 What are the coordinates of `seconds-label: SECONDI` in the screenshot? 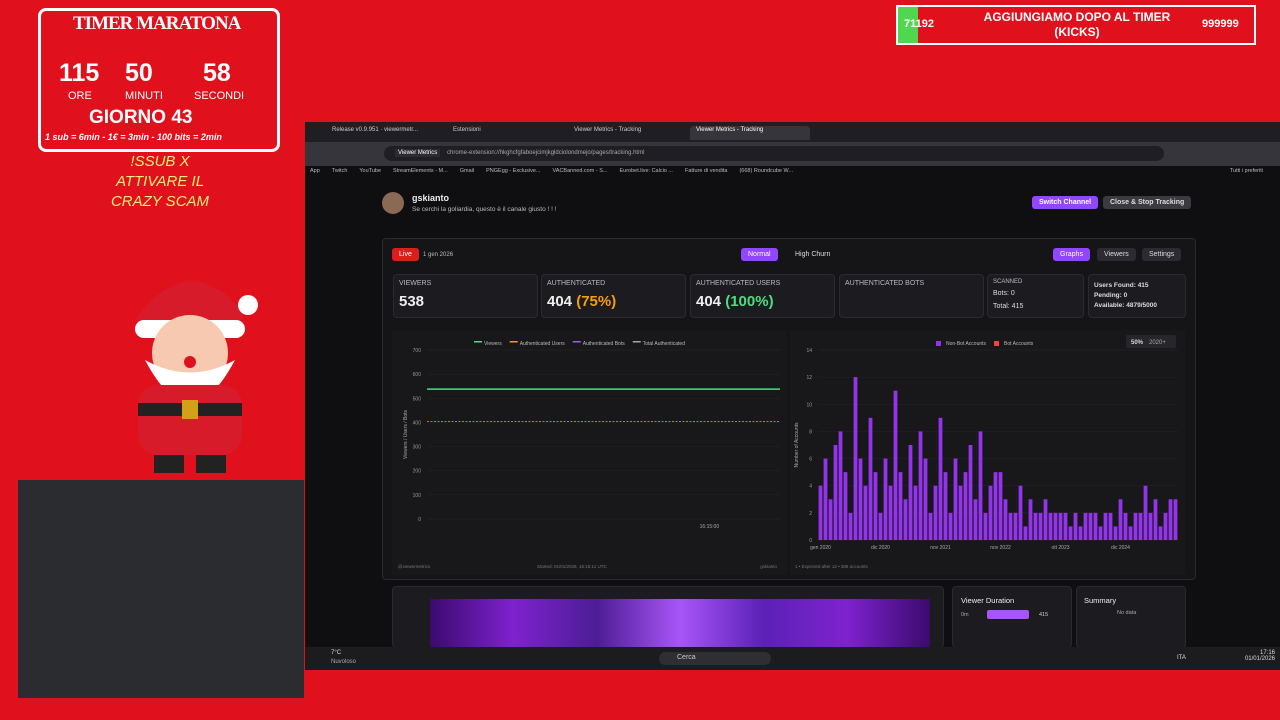 It's located at (219, 96).